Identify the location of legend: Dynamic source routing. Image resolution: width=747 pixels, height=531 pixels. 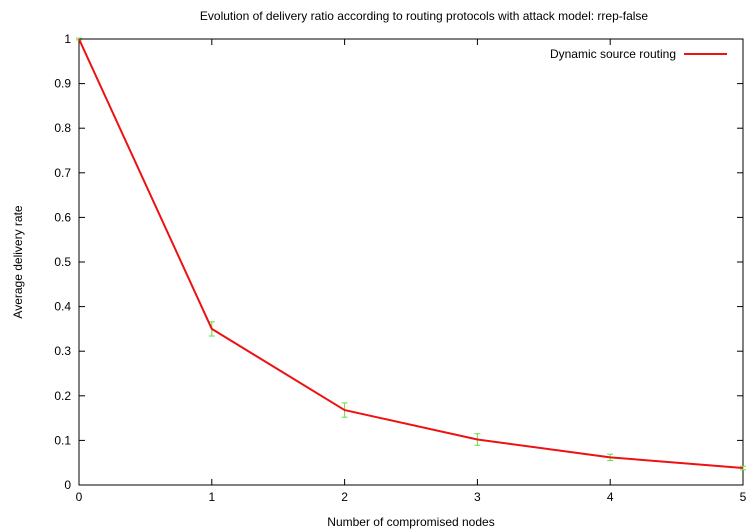
(638, 54).